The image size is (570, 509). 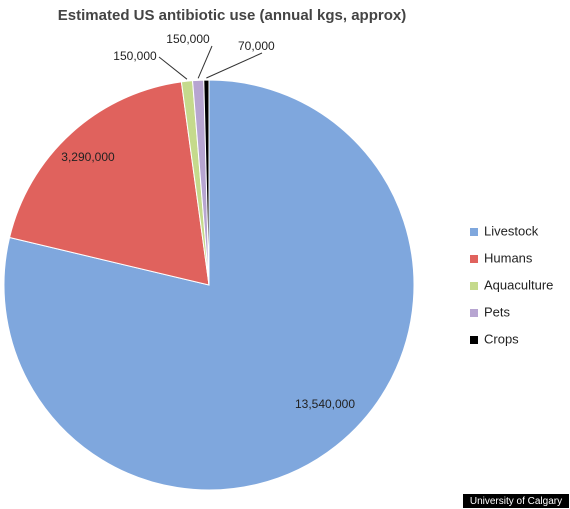 I want to click on data-label: 70,000, so click(x=256, y=46).